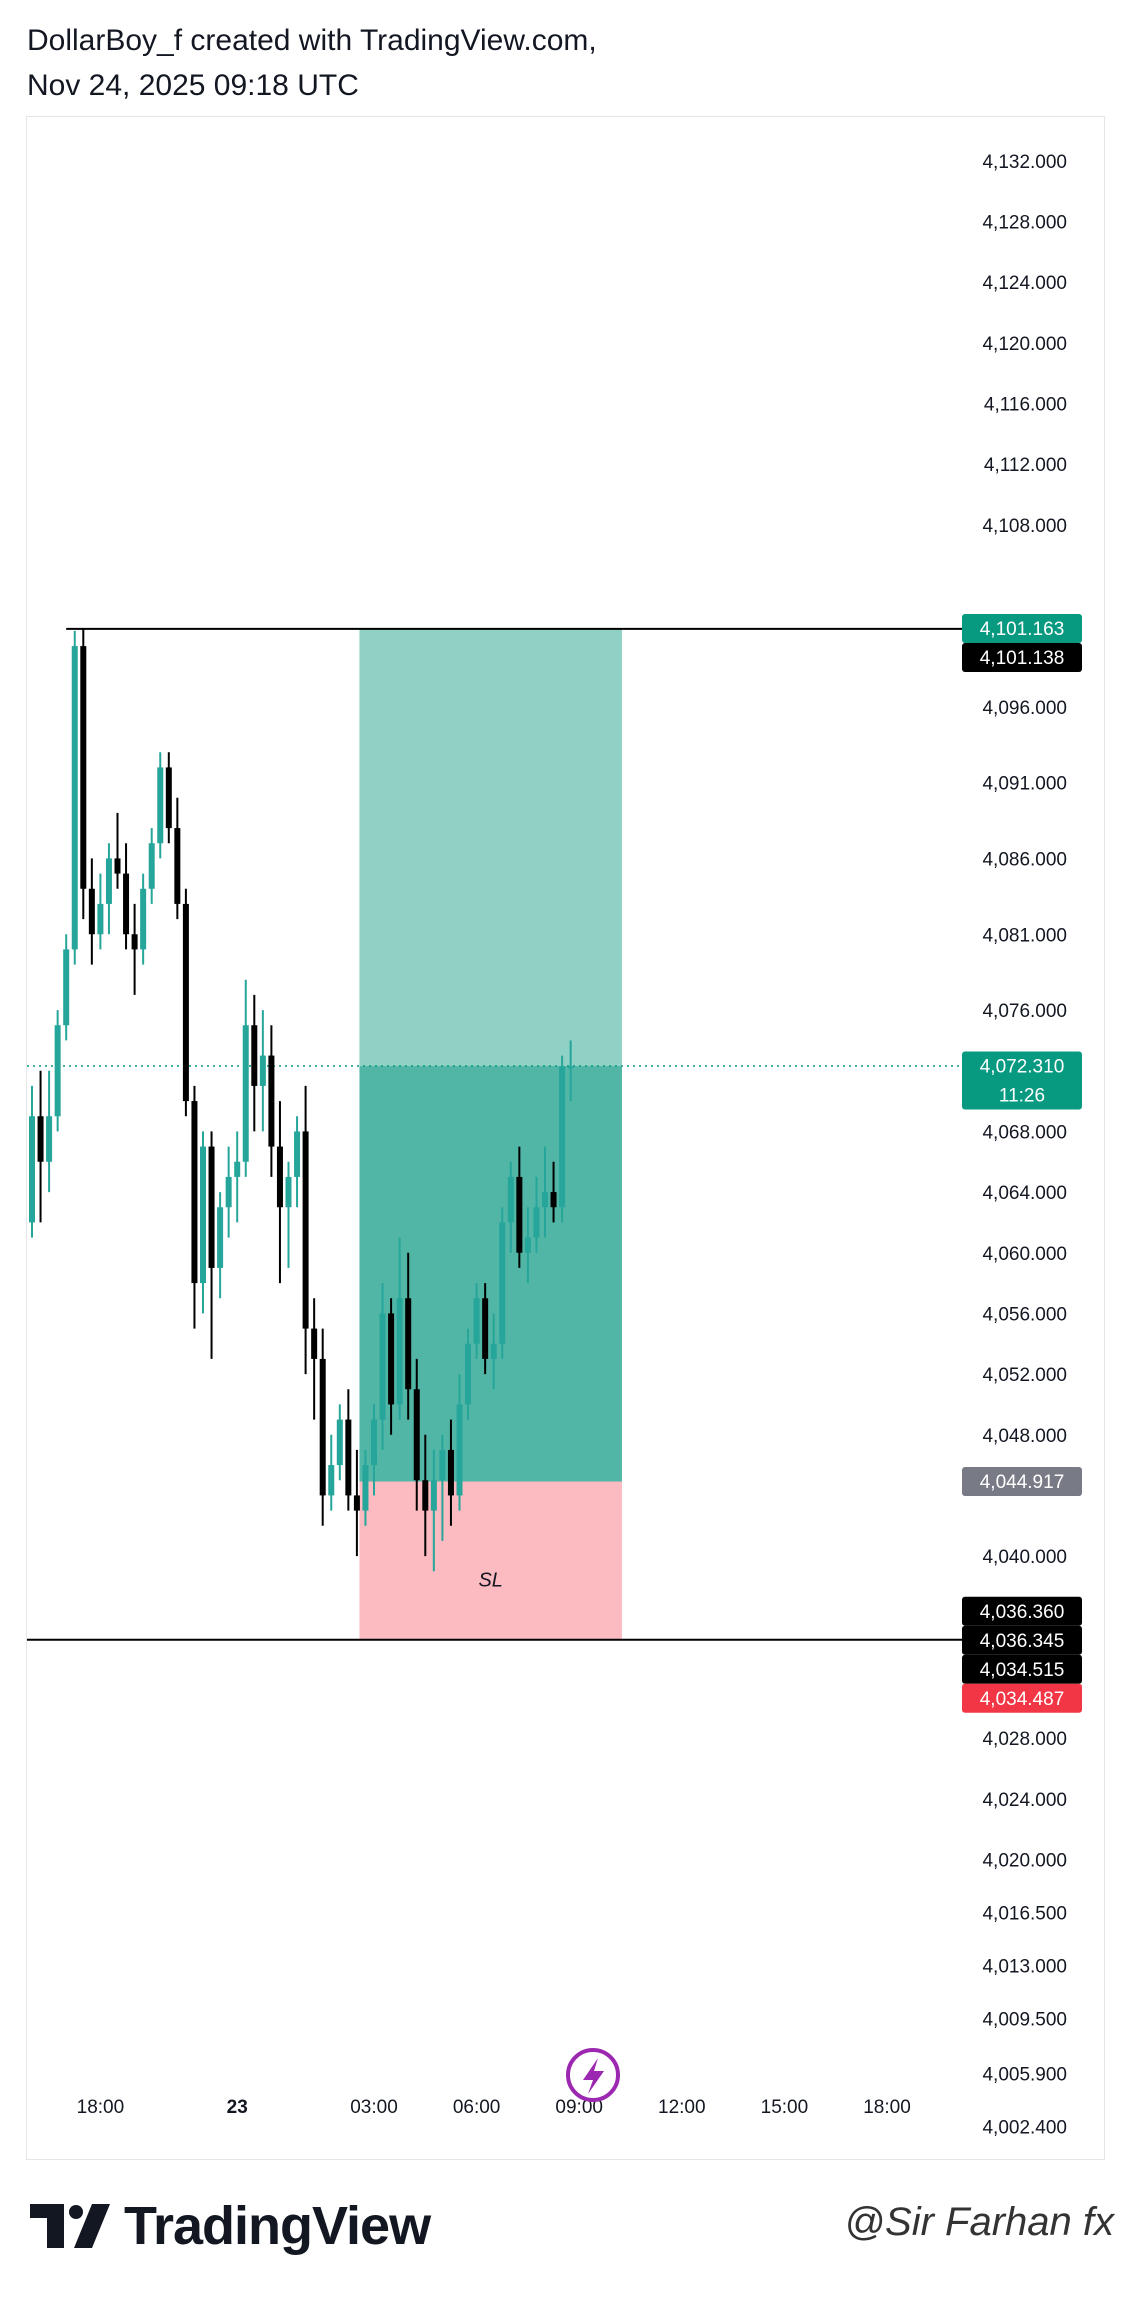 The height and width of the screenshot is (2314, 1130). I want to click on price-label-value: 4,044.917, so click(1022, 1482).